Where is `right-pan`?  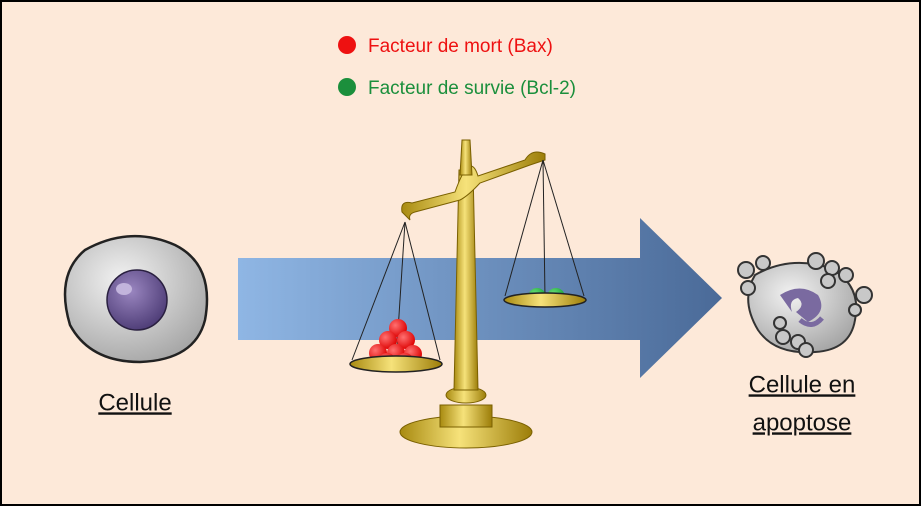 right-pan is located at coordinates (545, 300).